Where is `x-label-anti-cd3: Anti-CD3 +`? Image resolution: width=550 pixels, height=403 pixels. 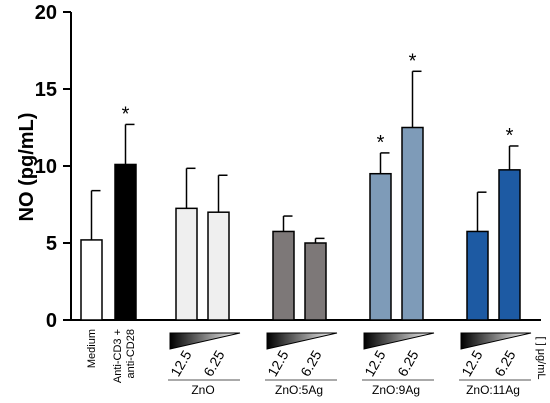 x-label-anti-cd3: Anti-CD3 + is located at coordinates (118, 356).